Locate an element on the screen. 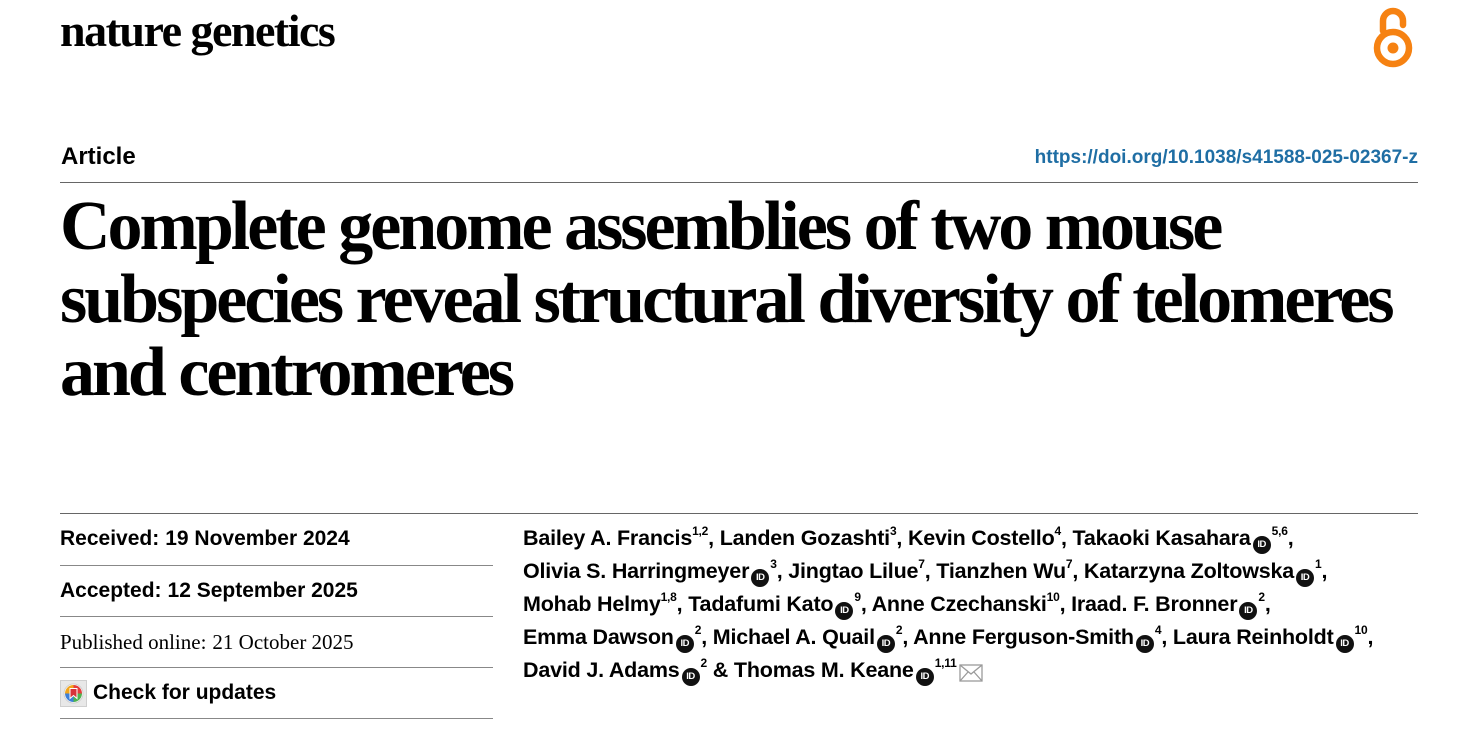  crossmark-icon is located at coordinates (73, 693).